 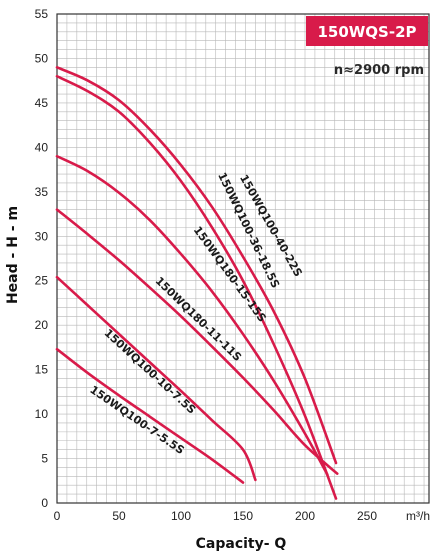 I want to click on y-tick-label: 30, so click(x=42, y=236).